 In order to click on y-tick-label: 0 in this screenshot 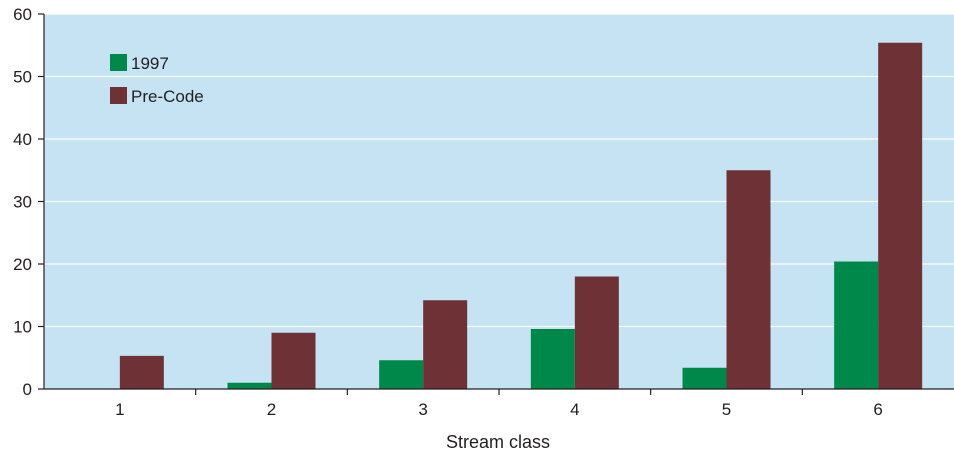, I will do `click(27, 389)`.